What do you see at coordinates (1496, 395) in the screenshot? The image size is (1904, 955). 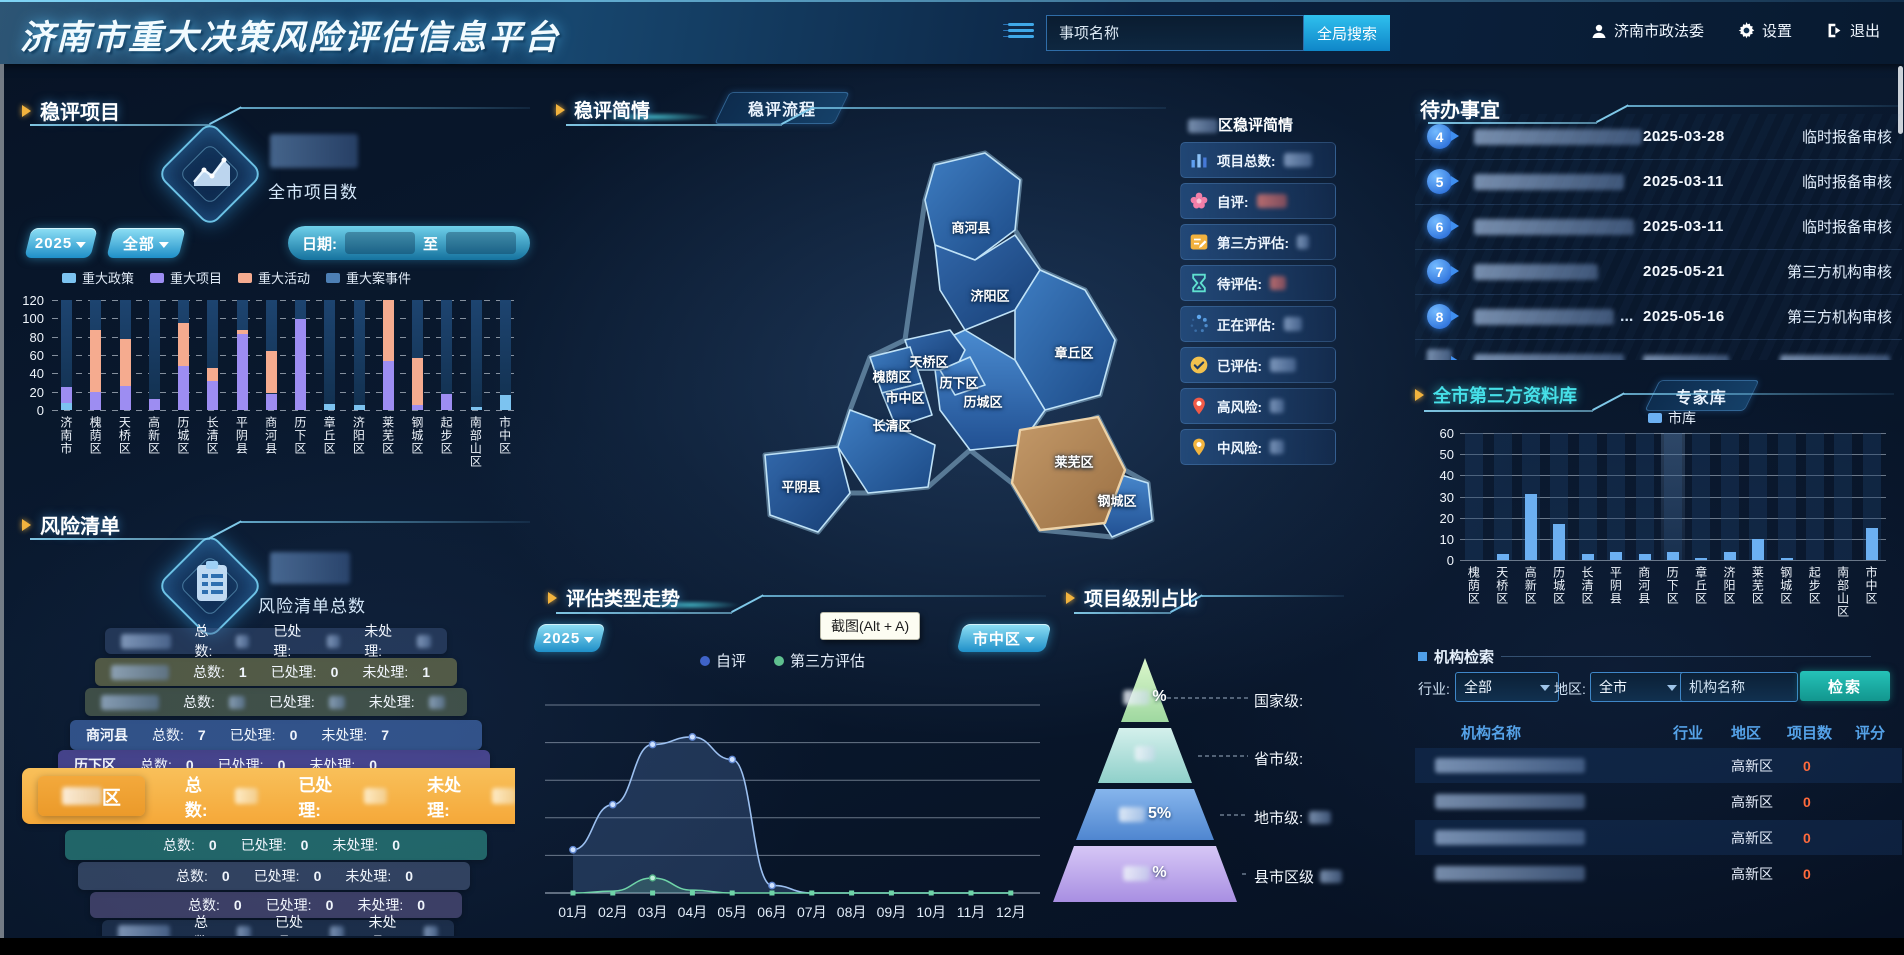 I see `tab-third-party-library: 全市第三方资料库` at bounding box center [1496, 395].